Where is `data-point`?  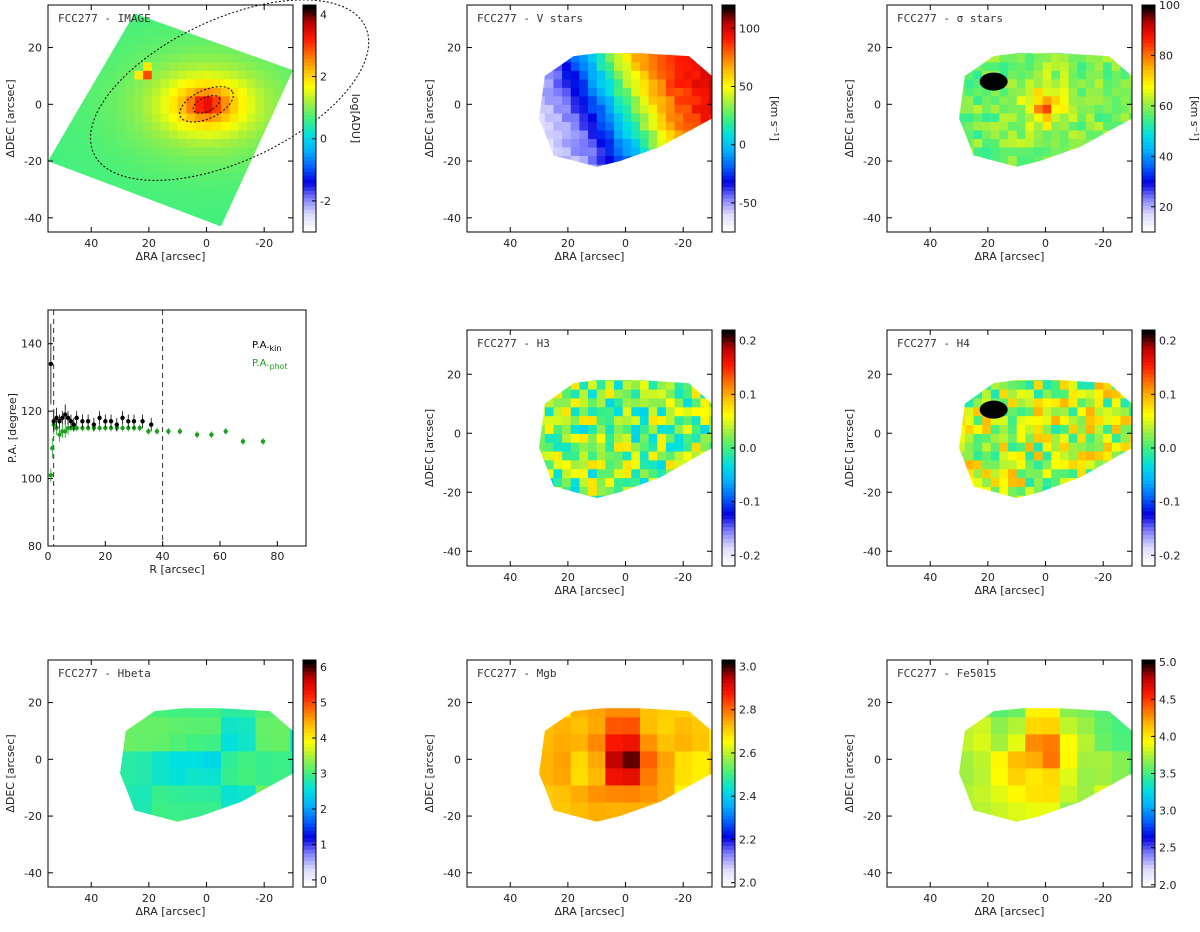 data-point is located at coordinates (94, 424).